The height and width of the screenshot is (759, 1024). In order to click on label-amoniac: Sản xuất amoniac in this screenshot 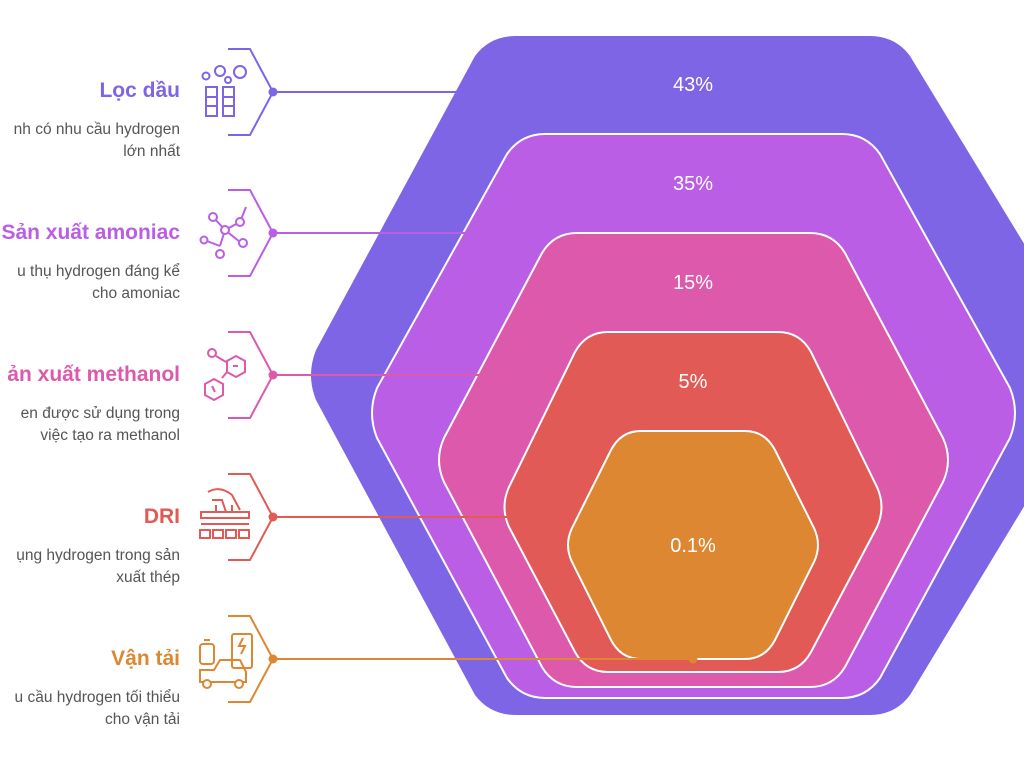, I will do `click(90, 232)`.